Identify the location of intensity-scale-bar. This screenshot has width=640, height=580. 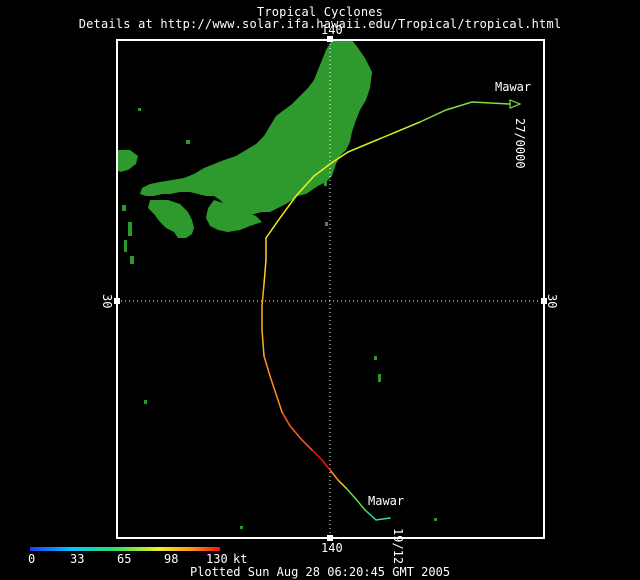
(125, 549).